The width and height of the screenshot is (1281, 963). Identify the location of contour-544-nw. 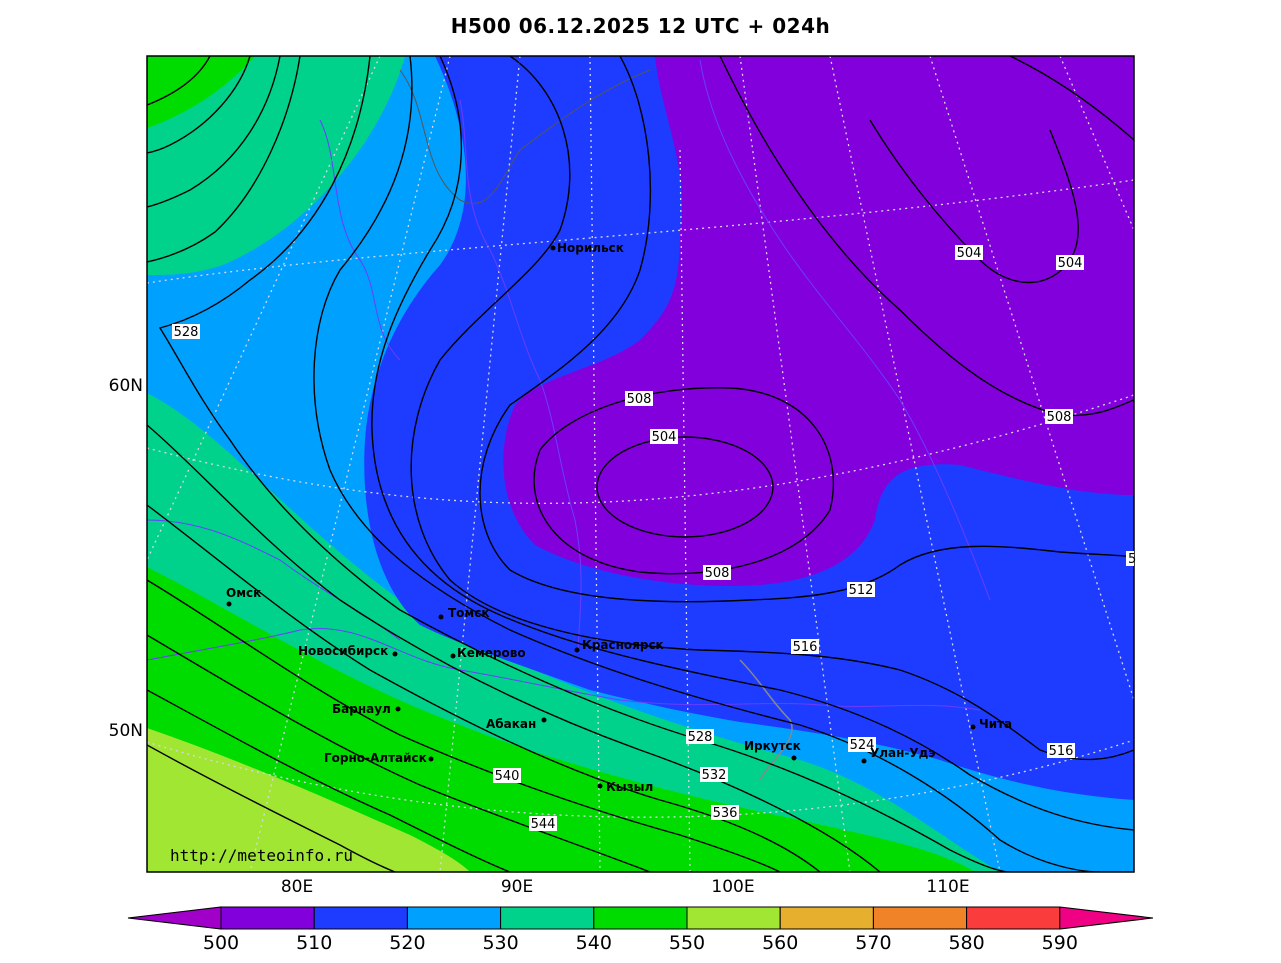
(179, 81).